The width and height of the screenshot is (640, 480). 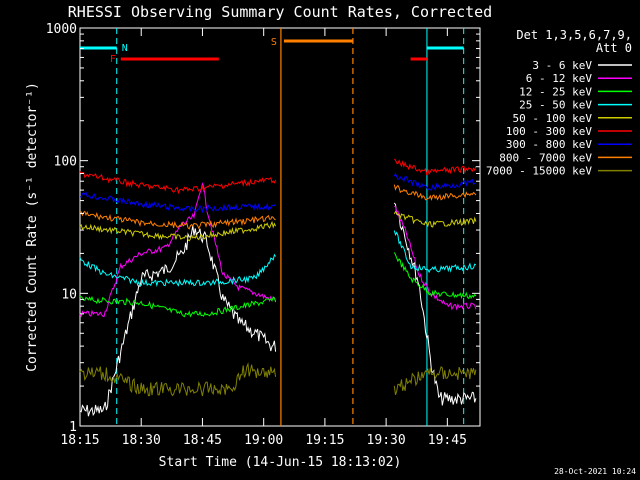 What do you see at coordinates (73, 427) in the screenshot?
I see `y-tick-label-0: 1` at bounding box center [73, 427].